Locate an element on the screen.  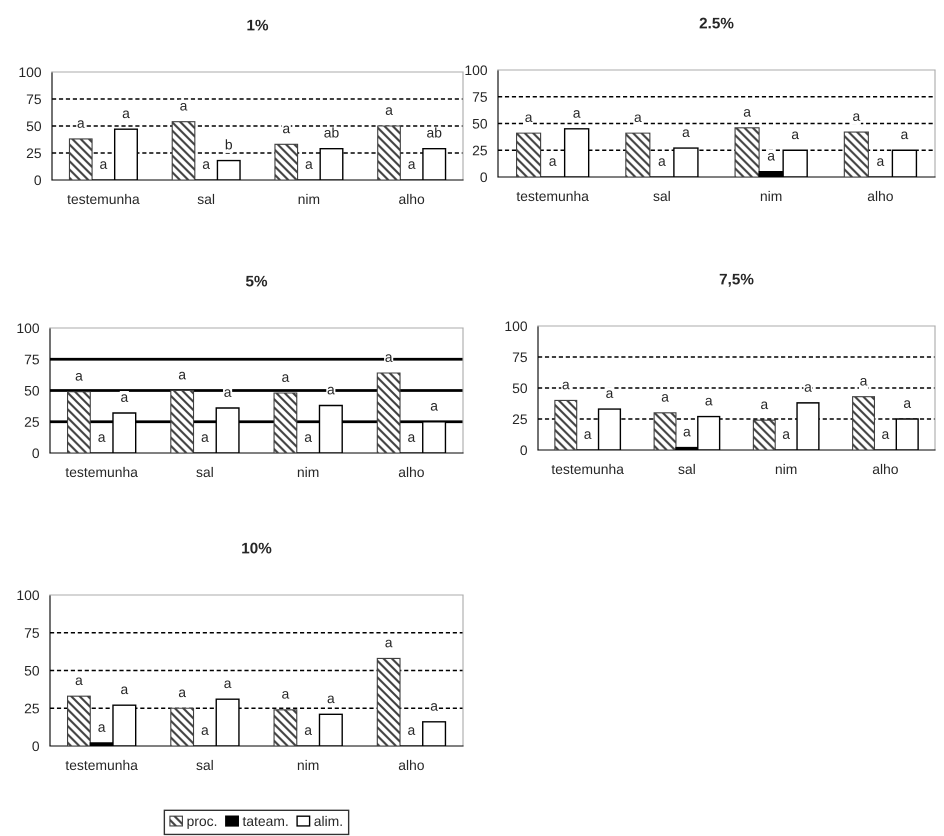
legend-label: alim. is located at coordinates (328, 821).